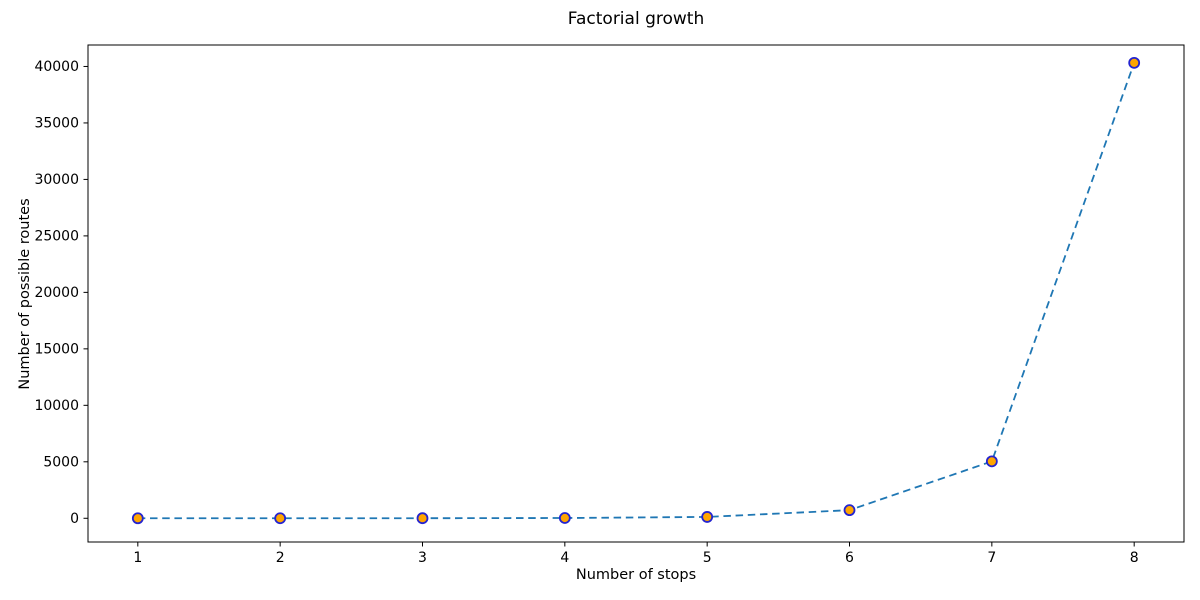 This screenshot has width=1200, height=600. Describe the element at coordinates (991, 558) in the screenshot. I see `x-tick-label: 7` at that location.